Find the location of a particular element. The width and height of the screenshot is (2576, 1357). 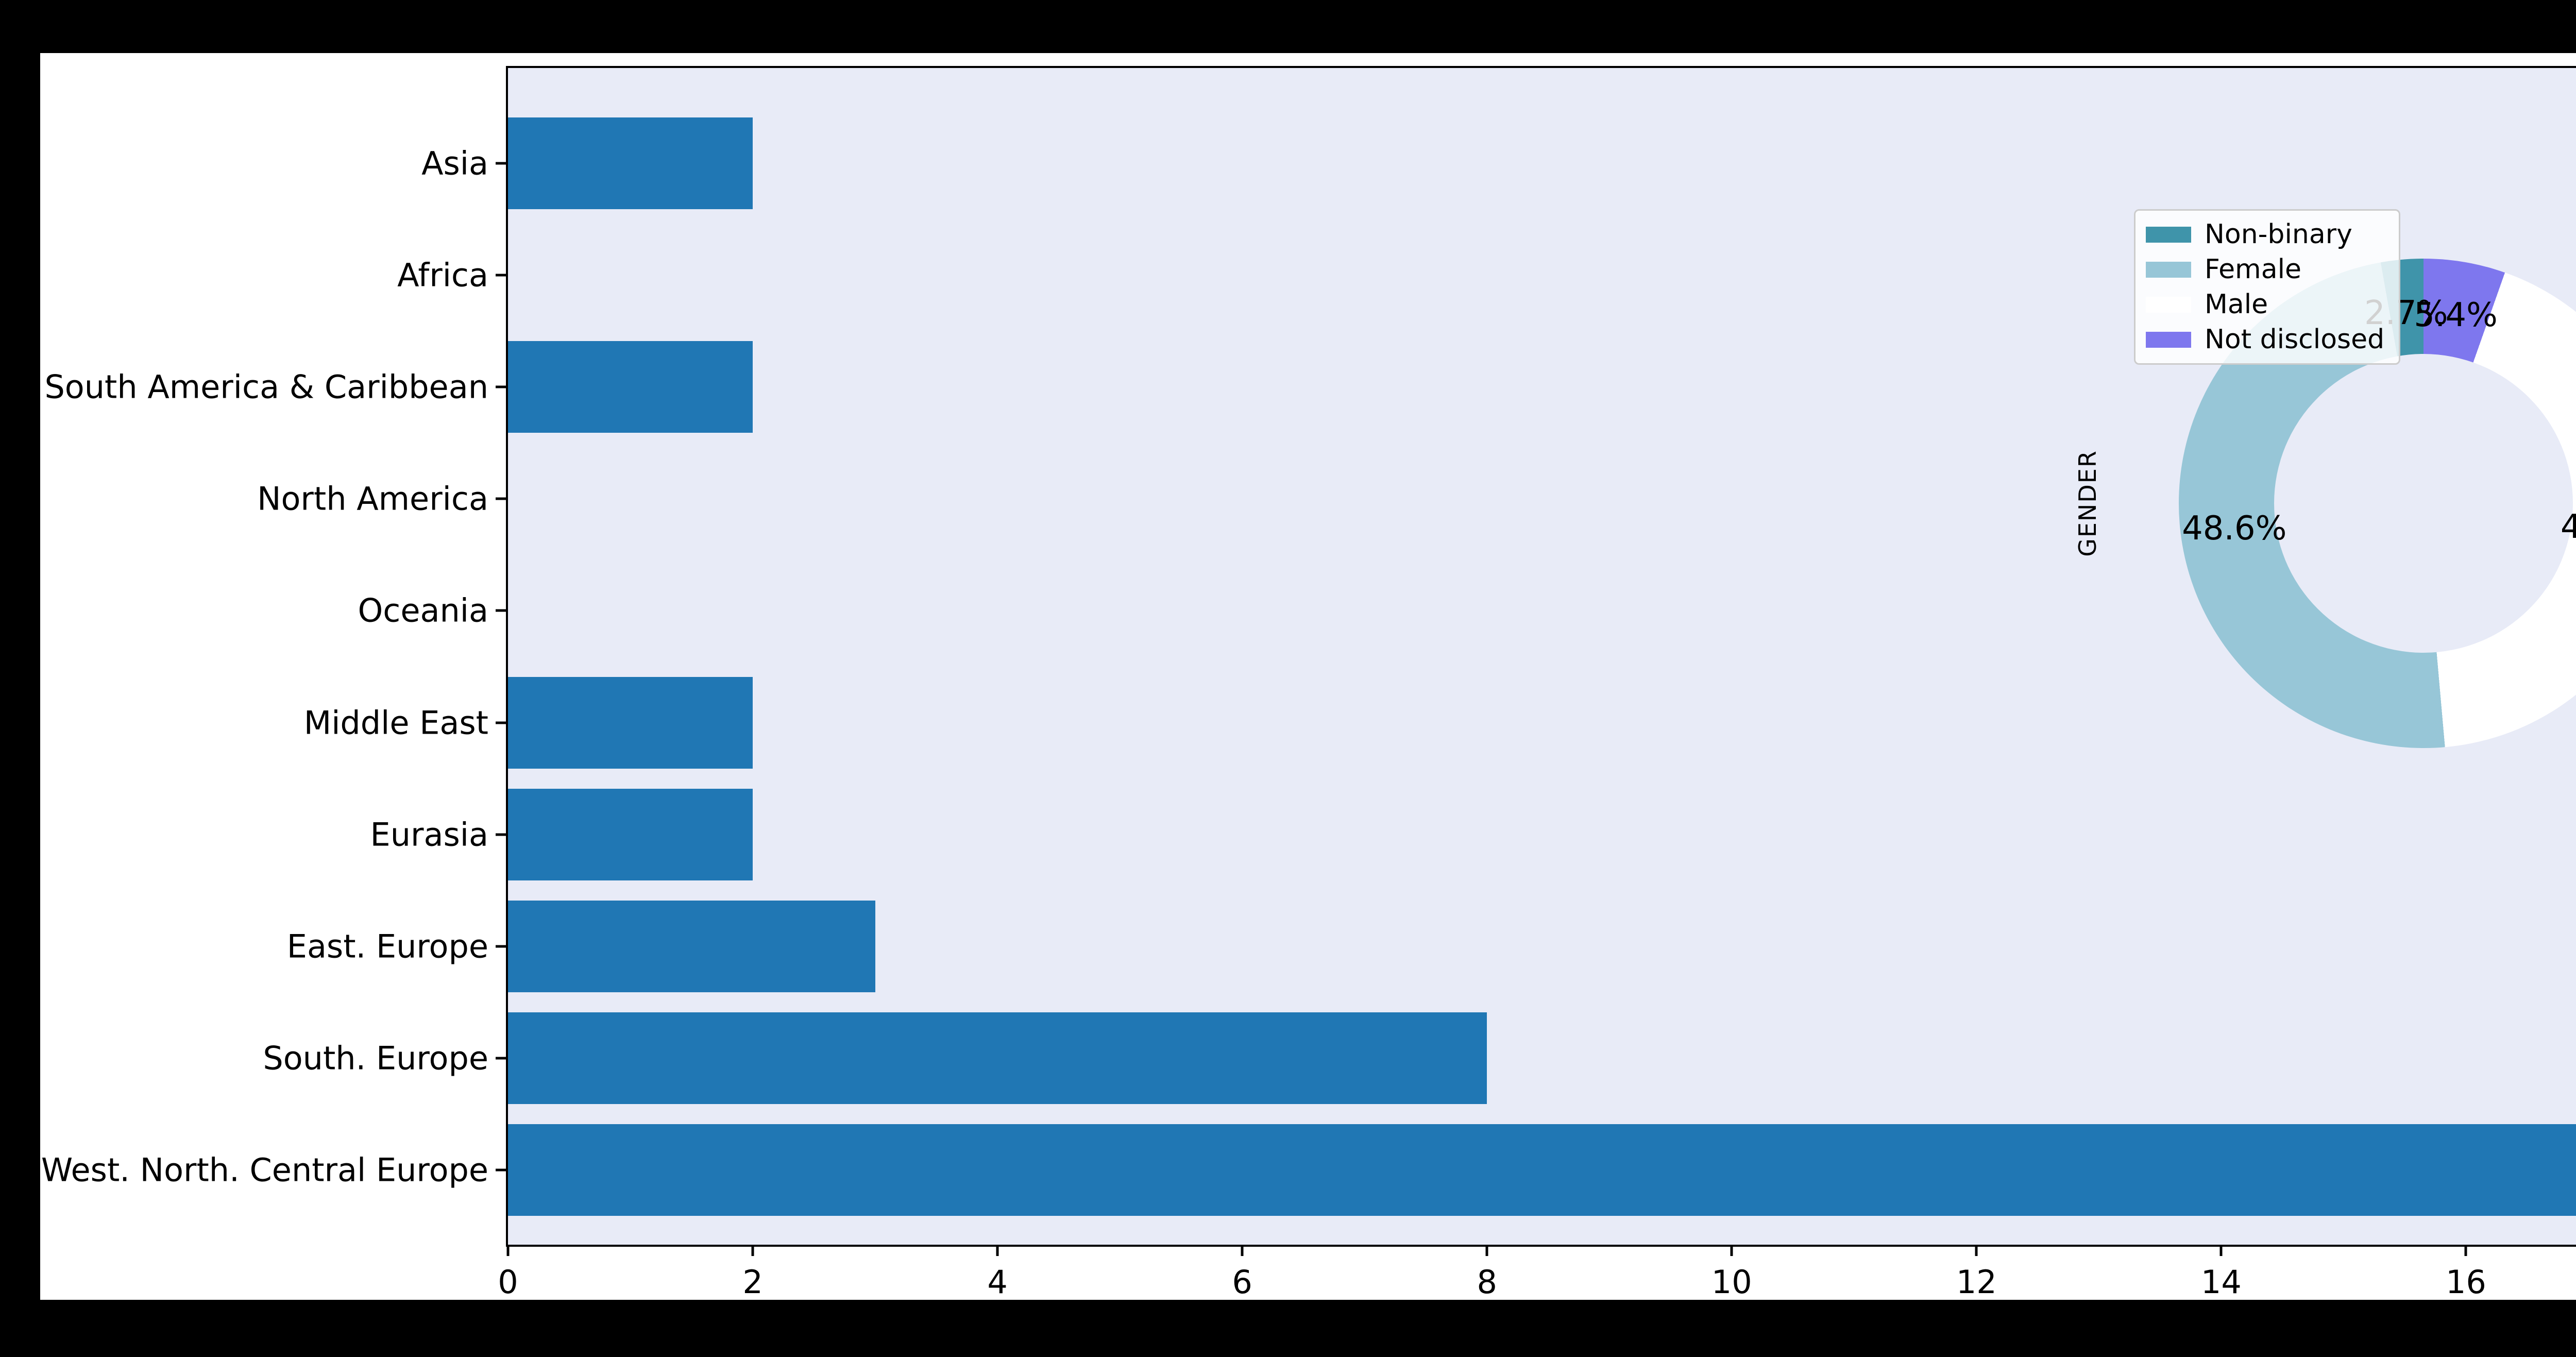

y-tick-label: East. Europe is located at coordinates (387, 946).